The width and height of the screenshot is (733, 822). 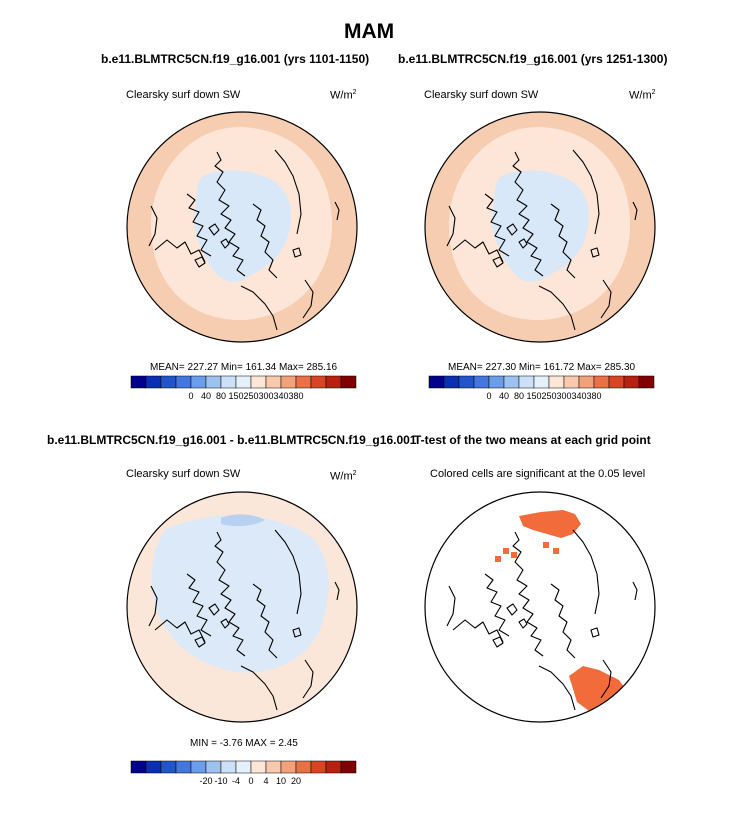 I want to click on panel-1-stats: MEAN= 227.27 Min= 161.34 Max= 285.16, so click(x=244, y=367).